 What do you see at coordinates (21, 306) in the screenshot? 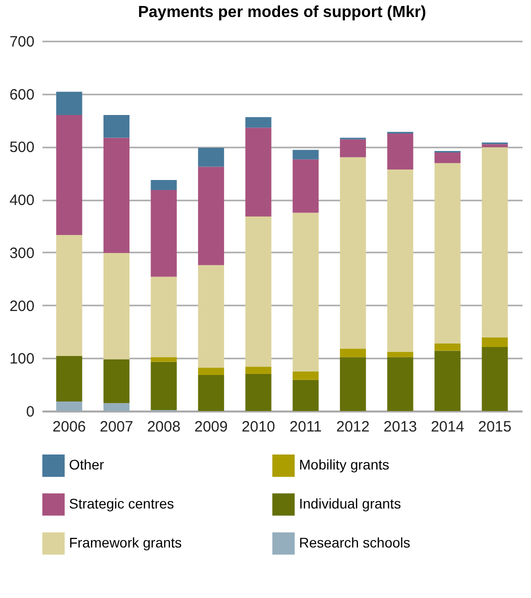
I see `y-tick-label: 200` at bounding box center [21, 306].